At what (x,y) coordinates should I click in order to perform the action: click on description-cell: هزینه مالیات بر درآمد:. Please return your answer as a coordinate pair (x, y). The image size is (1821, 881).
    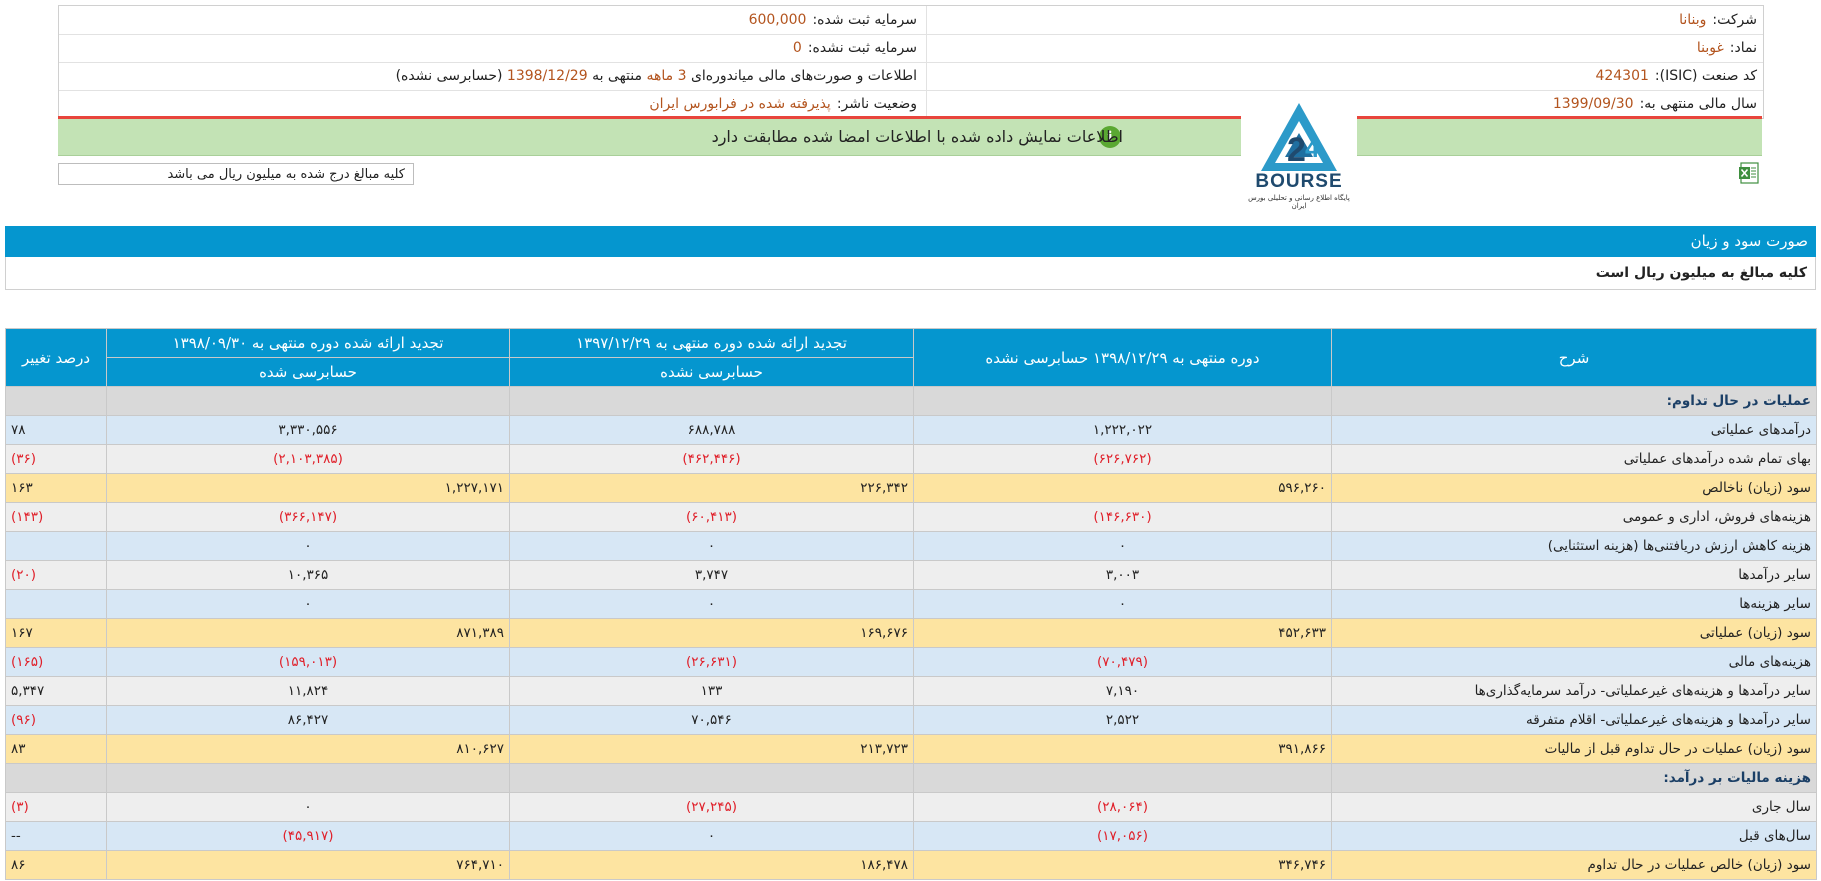
    Looking at the image, I should click on (1574, 778).